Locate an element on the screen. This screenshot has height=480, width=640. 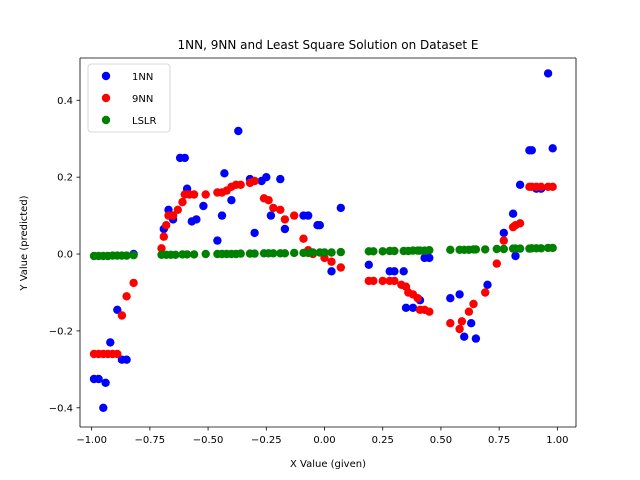
x-tick-label: 0.25 is located at coordinates (383, 440).